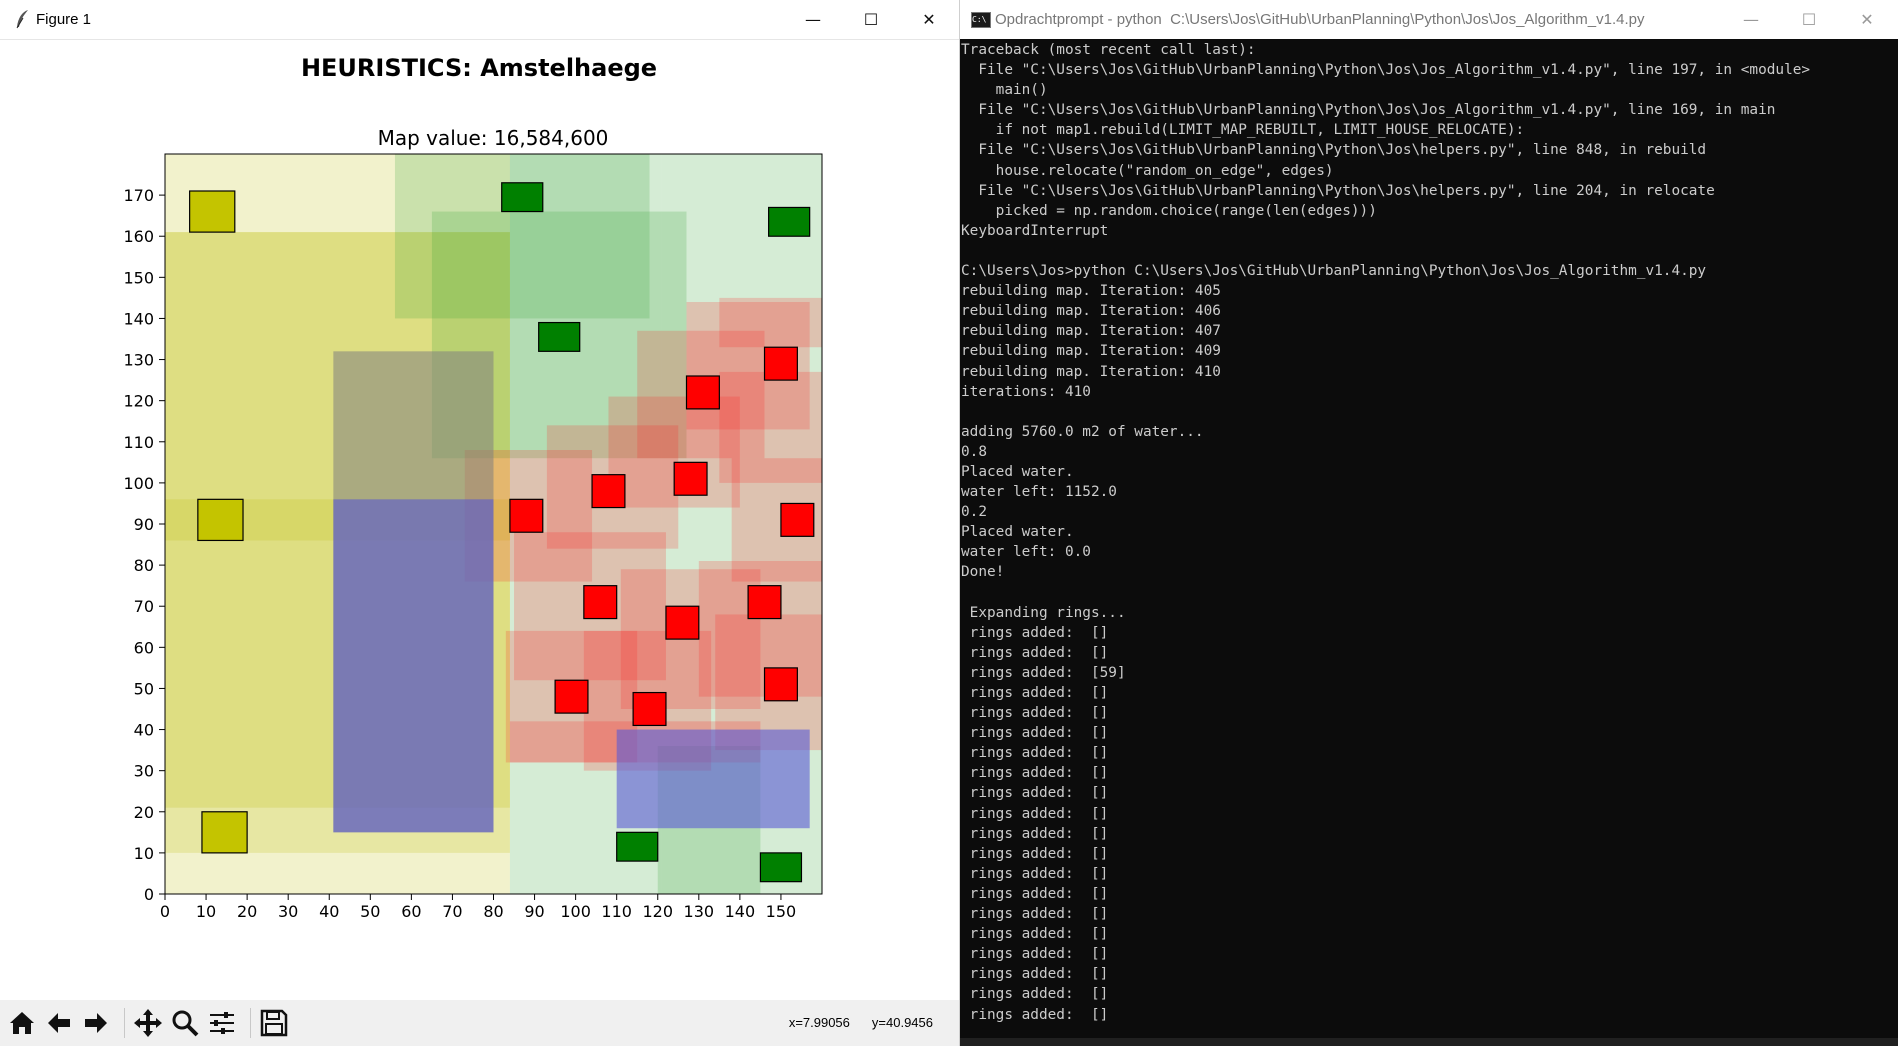  I want to click on close-button: ✕, so click(929, 19).